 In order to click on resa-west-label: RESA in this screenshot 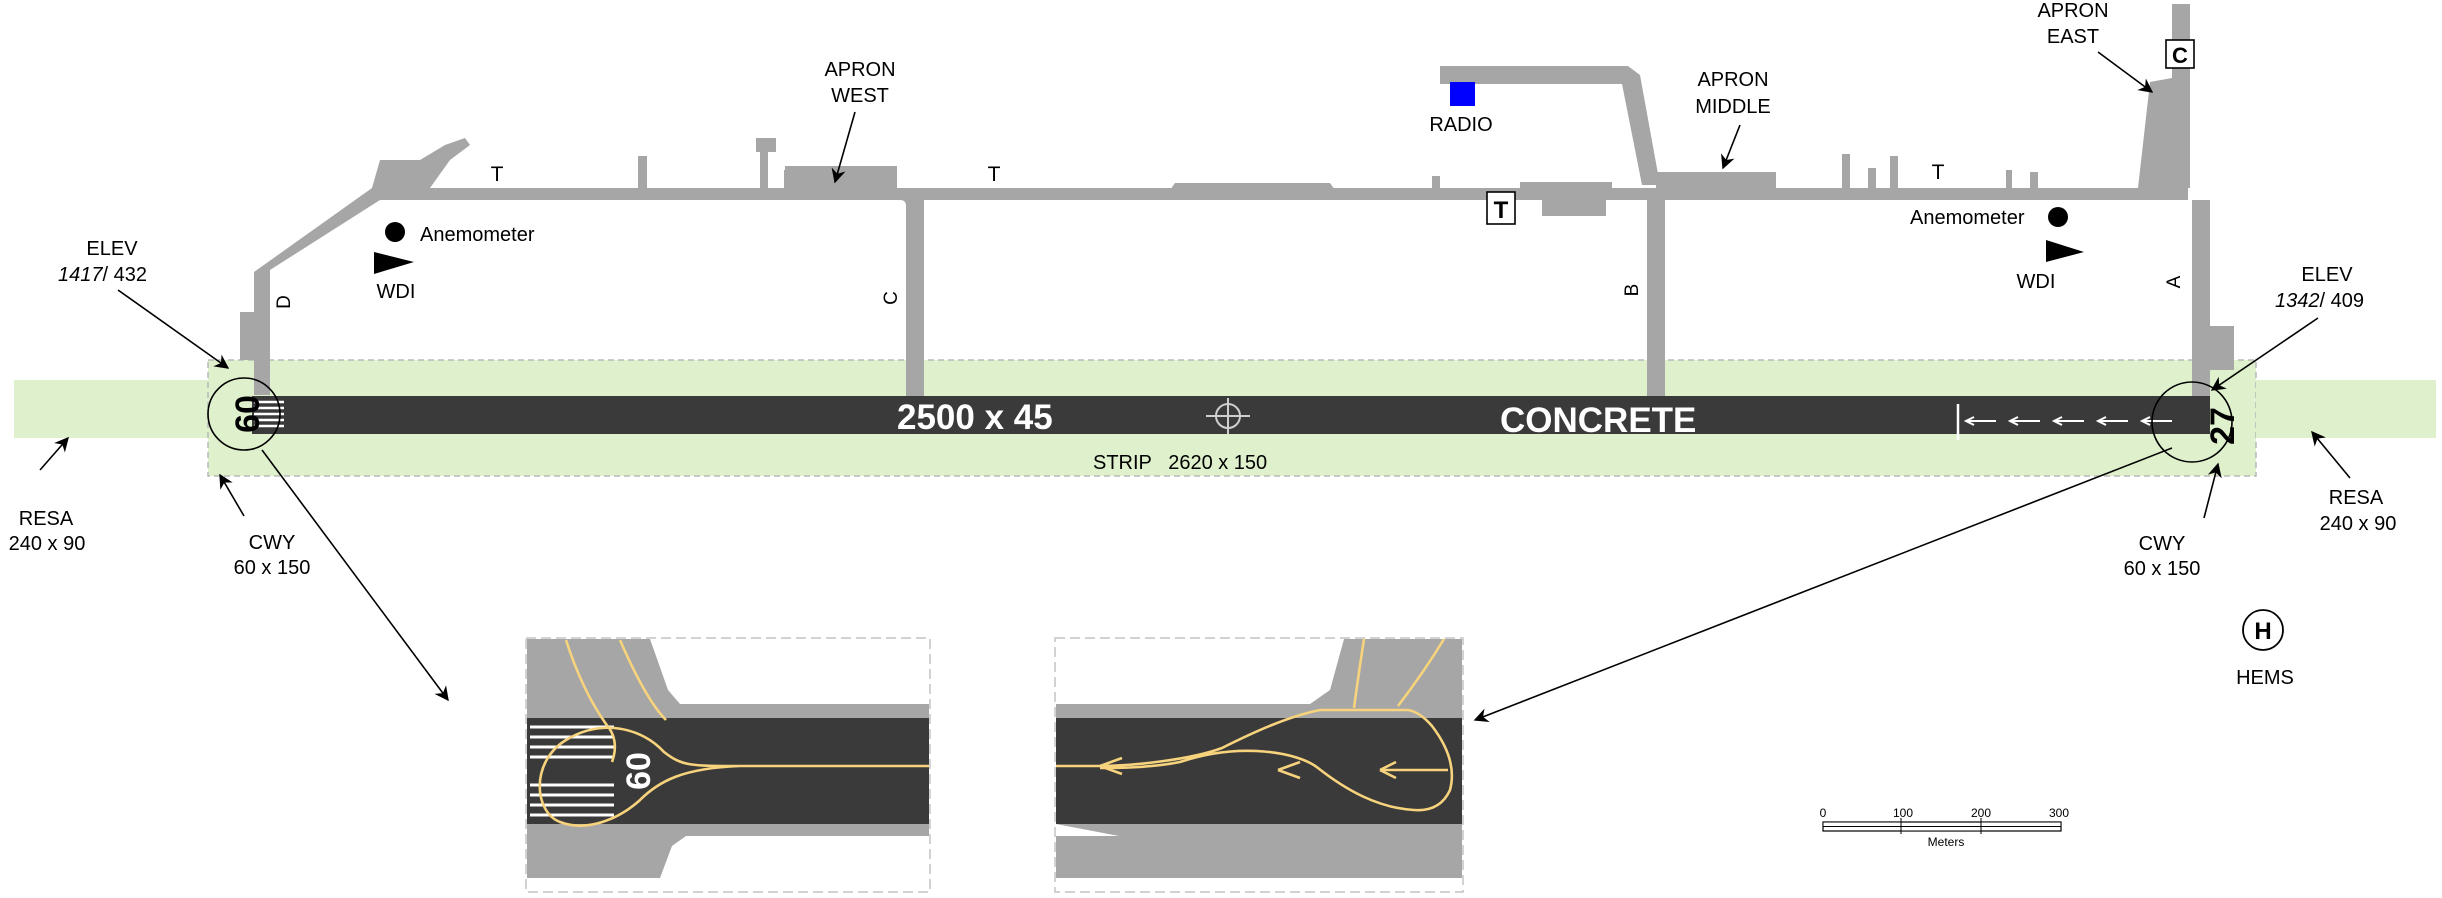, I will do `click(46, 519)`.